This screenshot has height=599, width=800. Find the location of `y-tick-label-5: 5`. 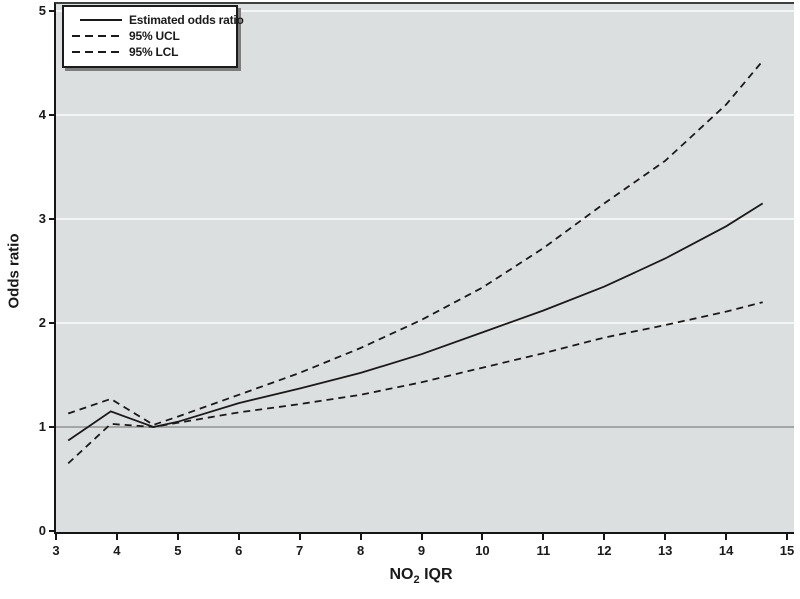

y-tick-label-5: 5 is located at coordinates (42, 10).